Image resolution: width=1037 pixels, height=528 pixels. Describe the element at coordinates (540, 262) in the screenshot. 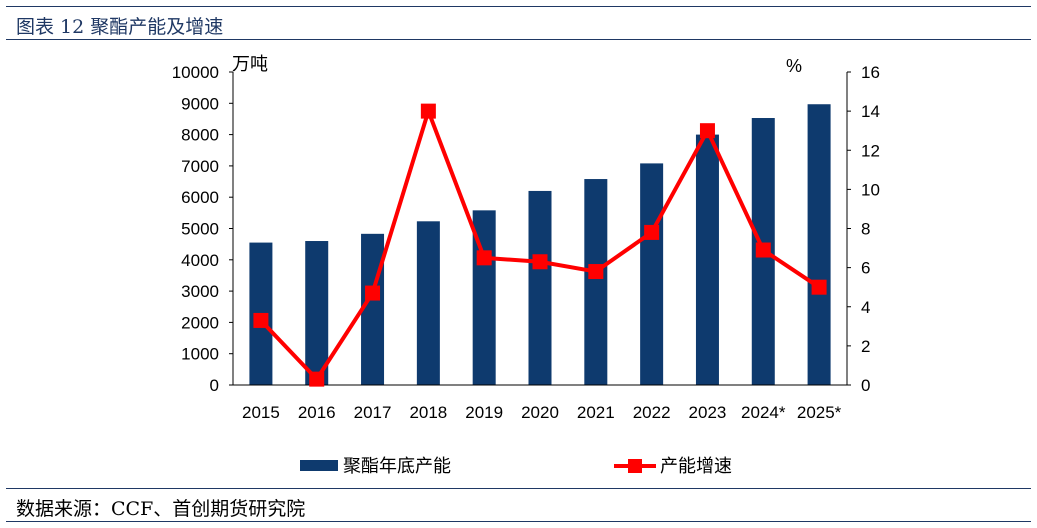

I see `growth-marker-2020` at that location.